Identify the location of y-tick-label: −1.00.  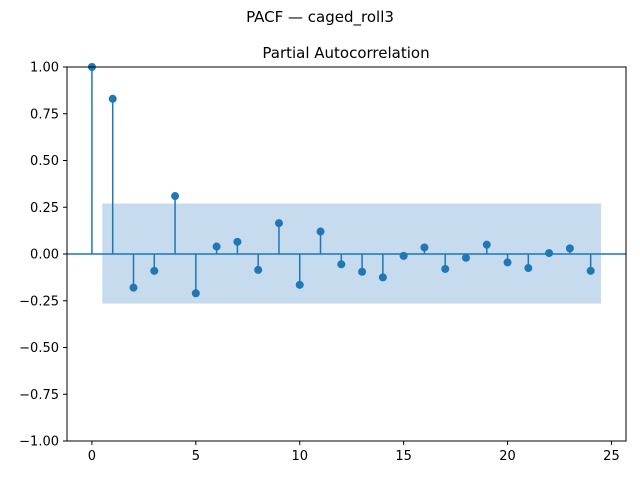
(39, 442).